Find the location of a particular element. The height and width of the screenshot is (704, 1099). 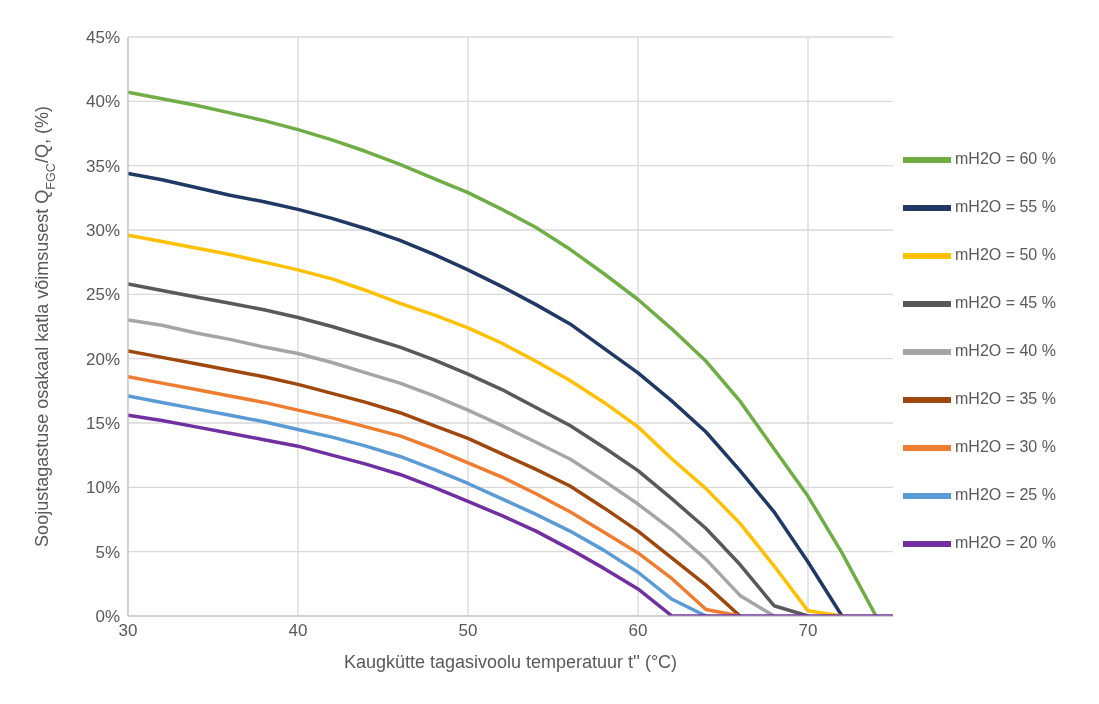

legend-label: mH2O = 60 % is located at coordinates (1005, 159).